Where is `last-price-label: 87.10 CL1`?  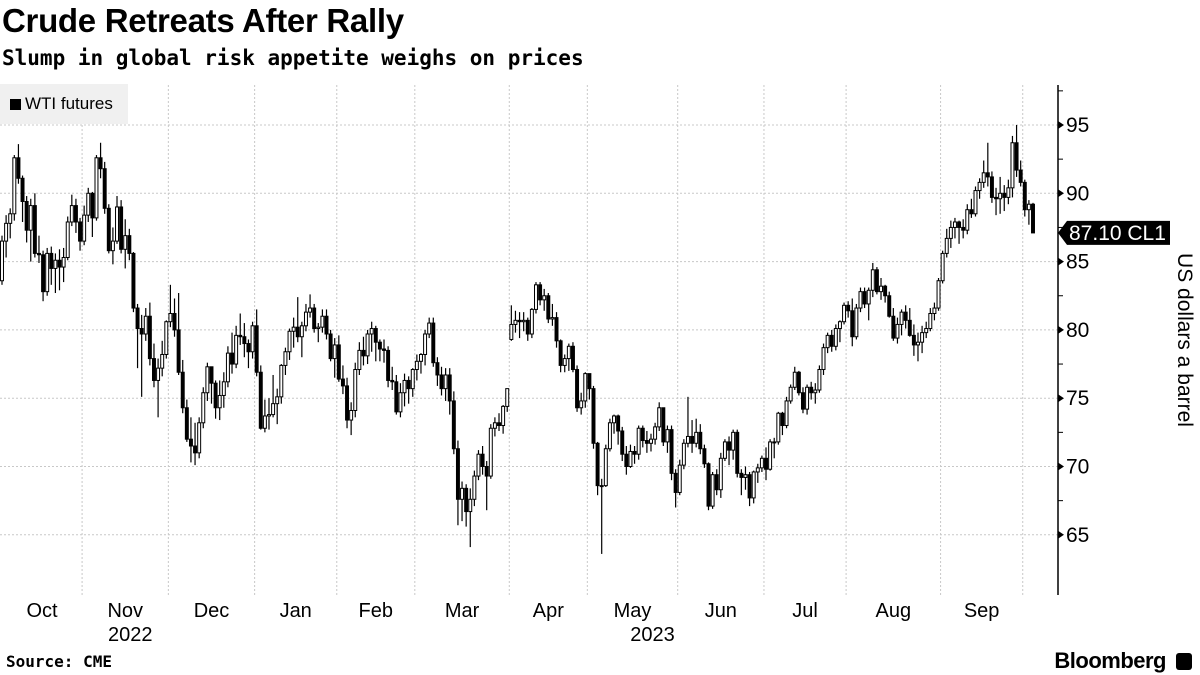
last-price-label: 87.10 CL1 is located at coordinates (1117, 233).